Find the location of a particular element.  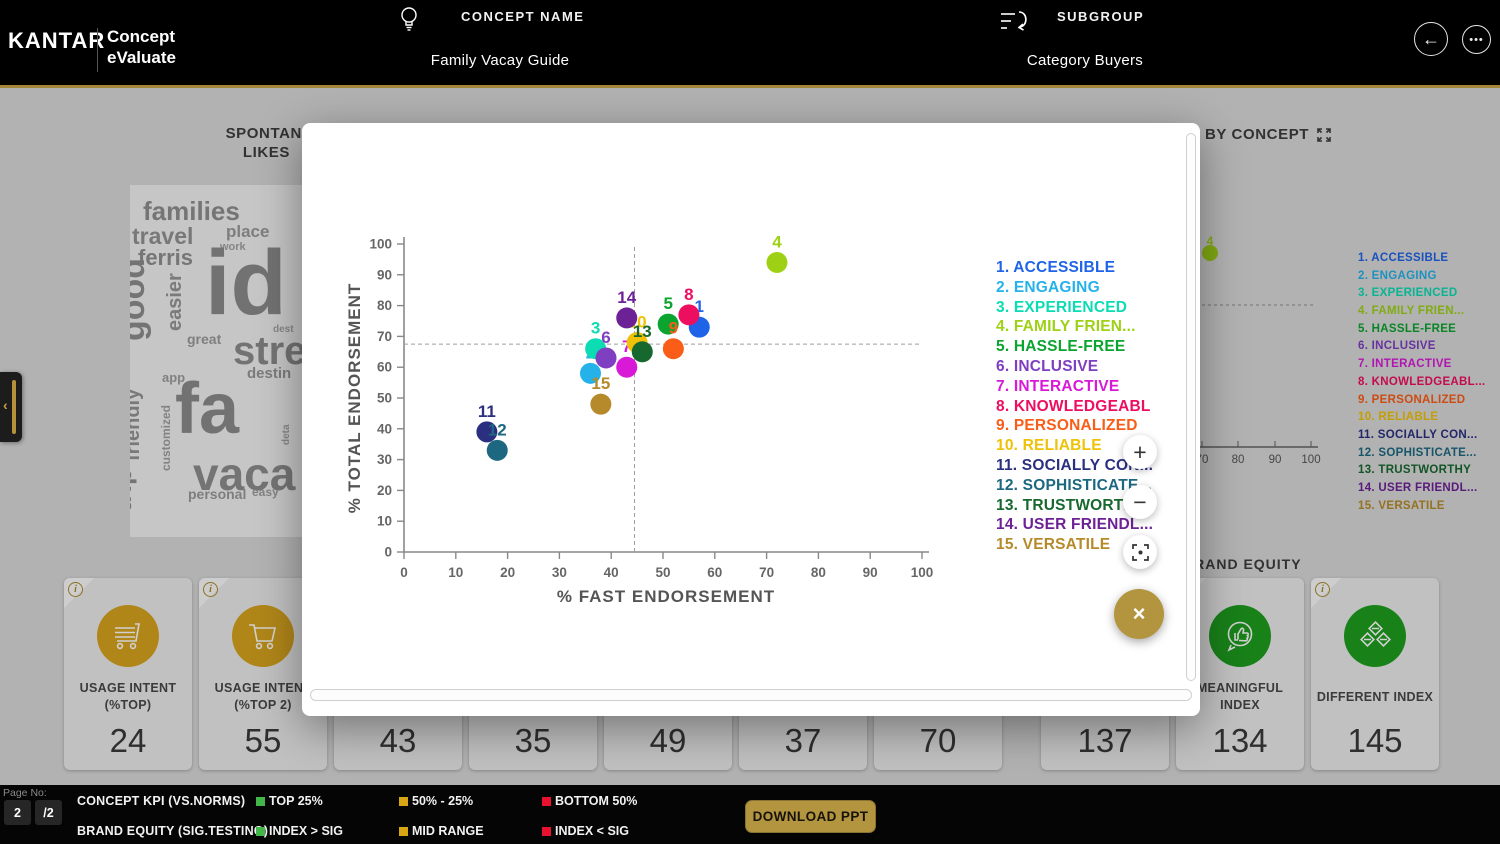

wordcloud-word: destin is located at coordinates (269, 373).